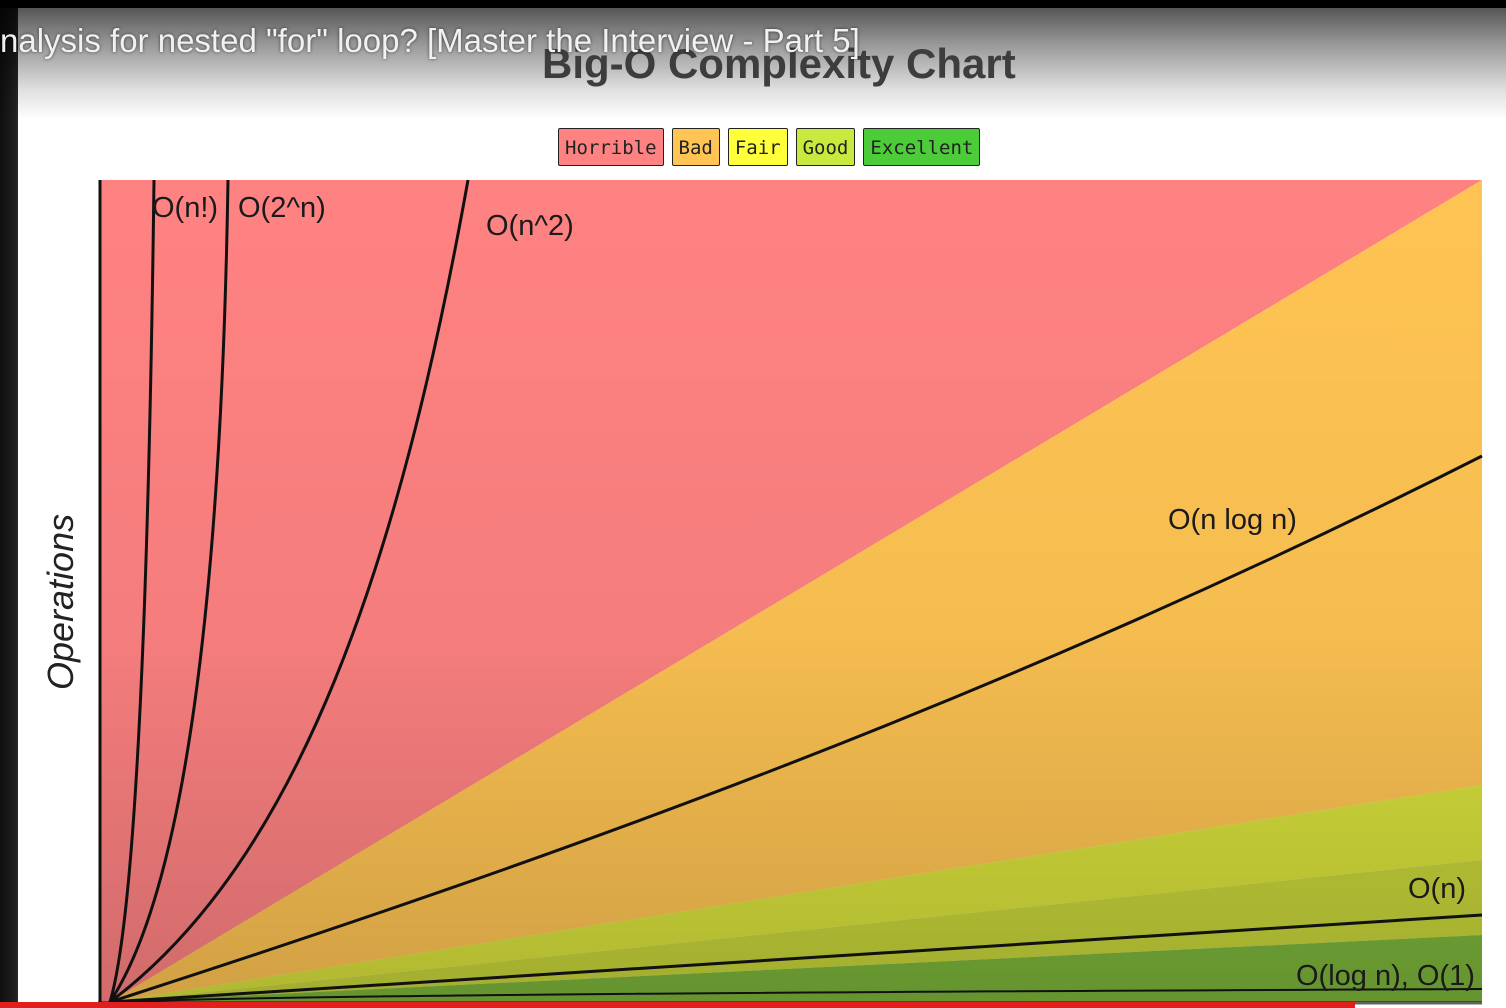 The height and width of the screenshot is (1008, 1506). I want to click on legend-fair: Fair, so click(757, 147).